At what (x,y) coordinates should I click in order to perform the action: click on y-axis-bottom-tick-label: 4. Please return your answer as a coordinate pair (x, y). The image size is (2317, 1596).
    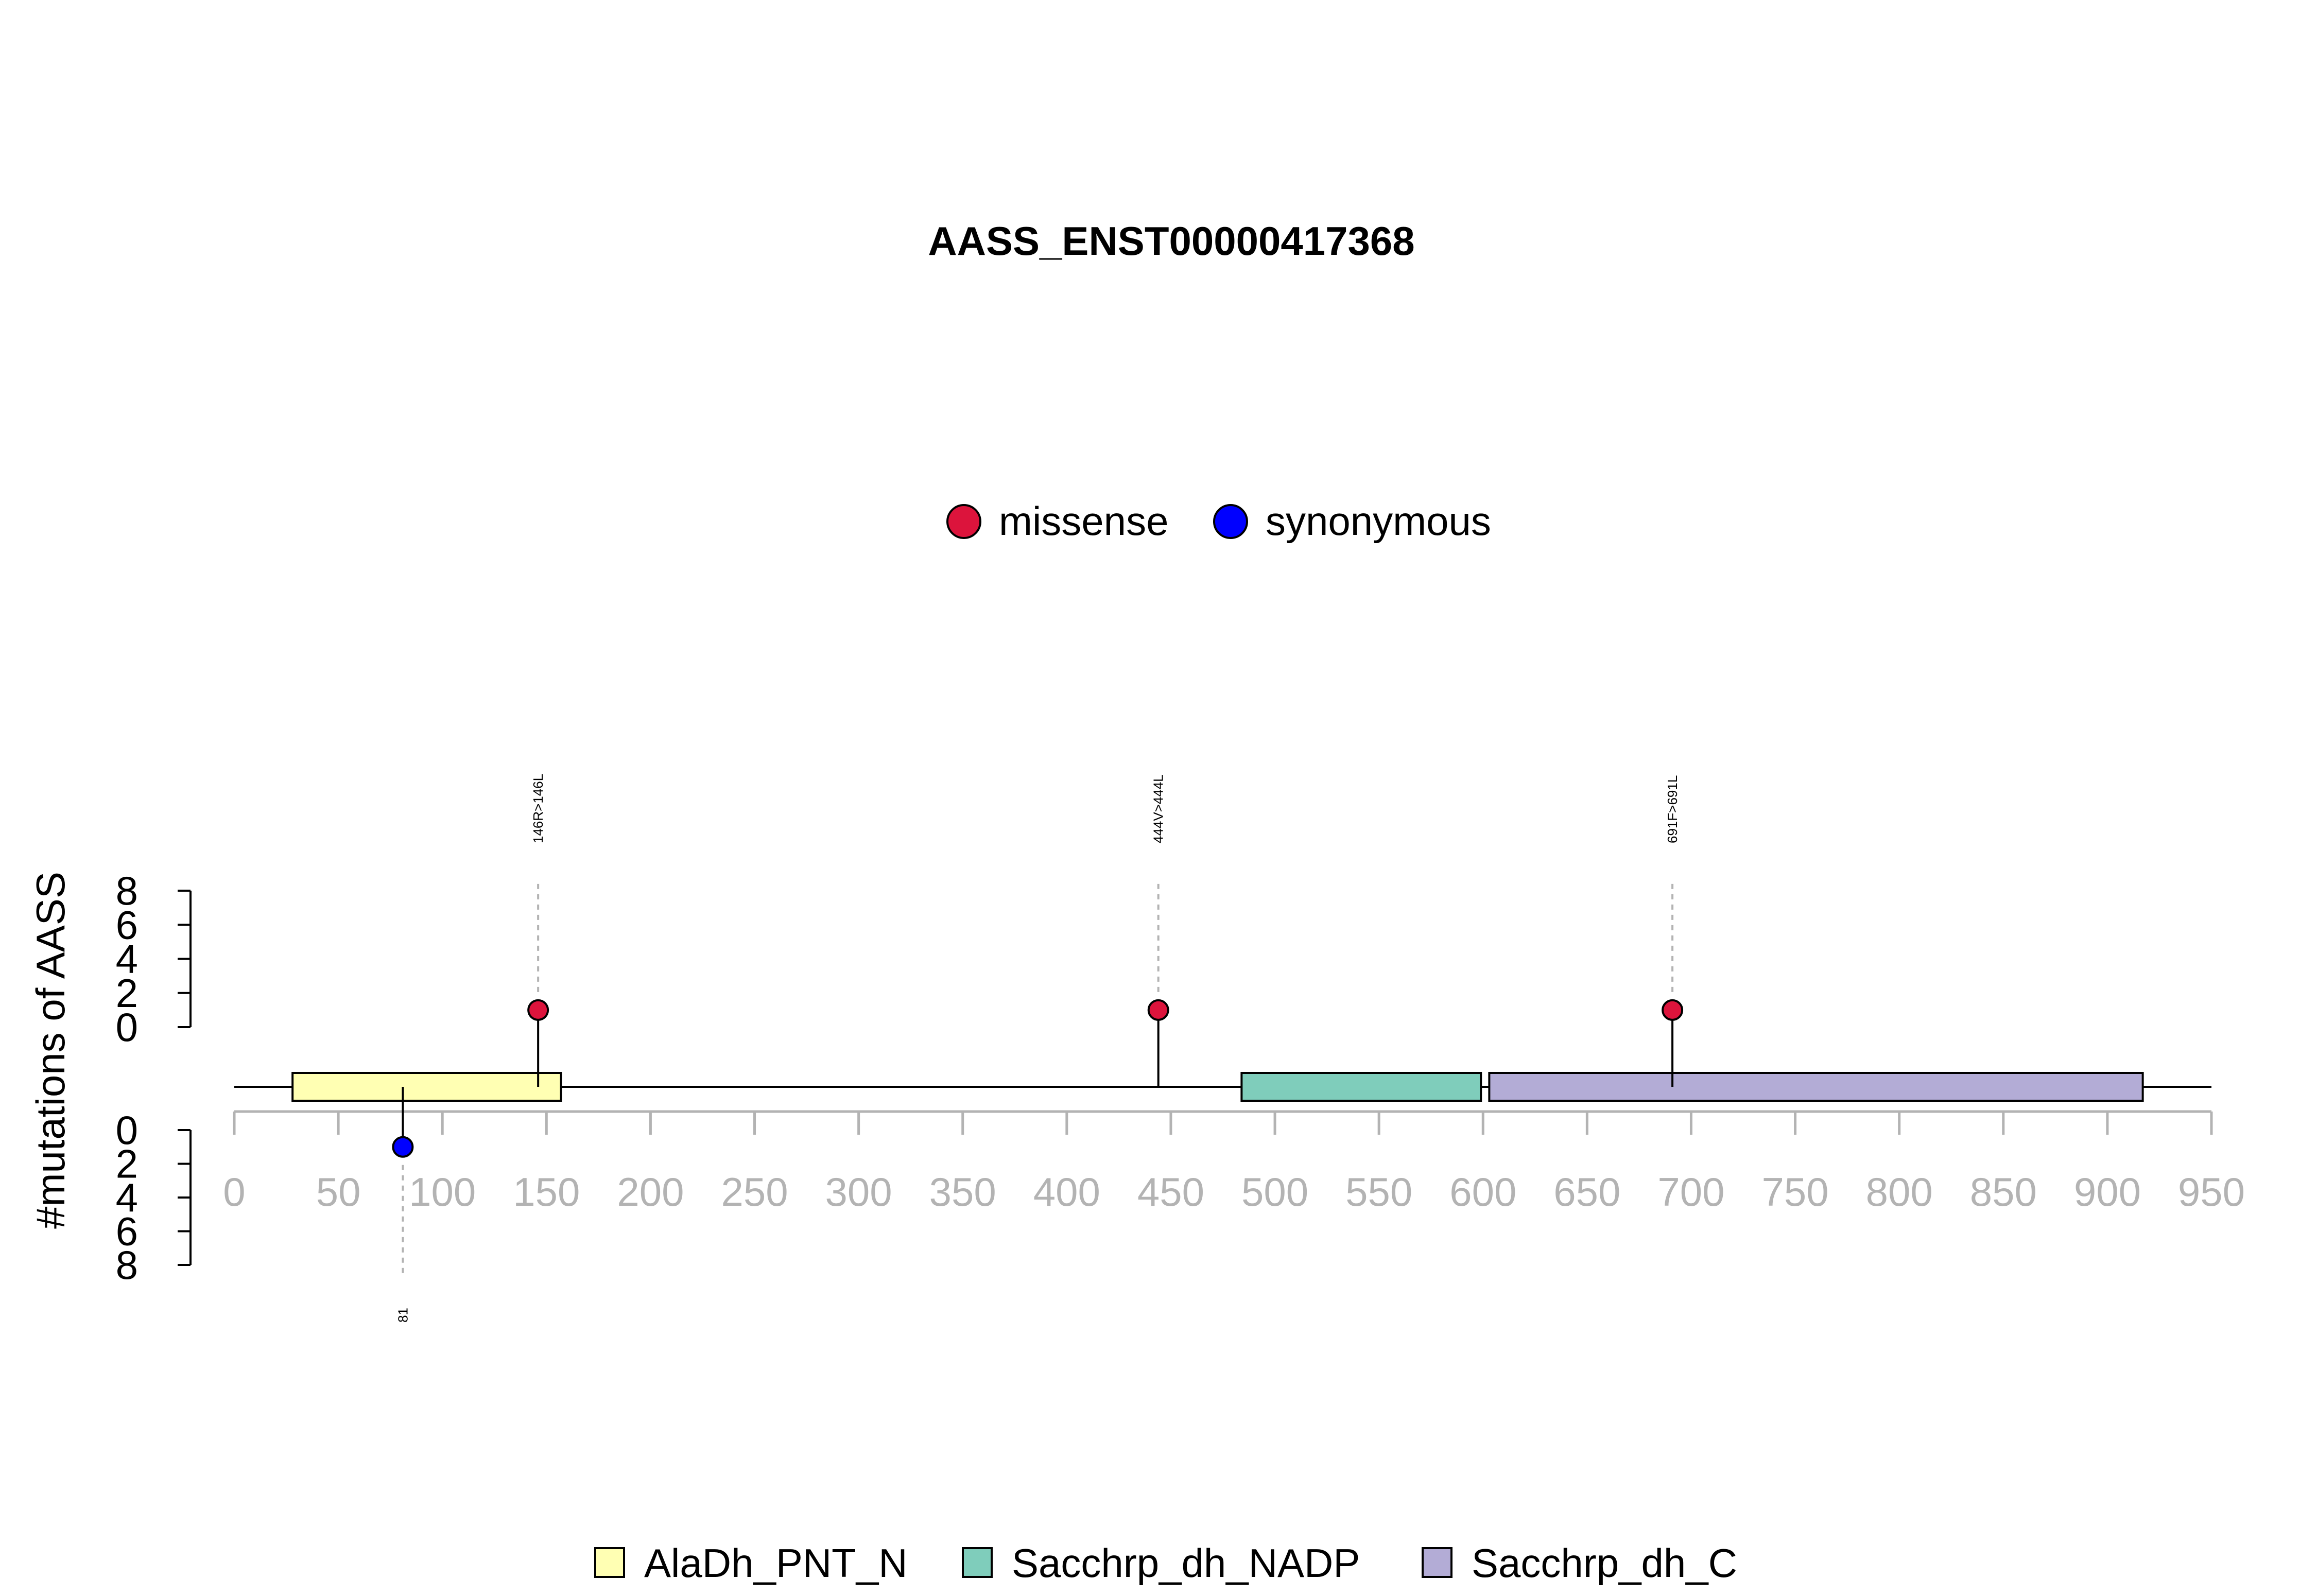
    Looking at the image, I should click on (127, 1197).